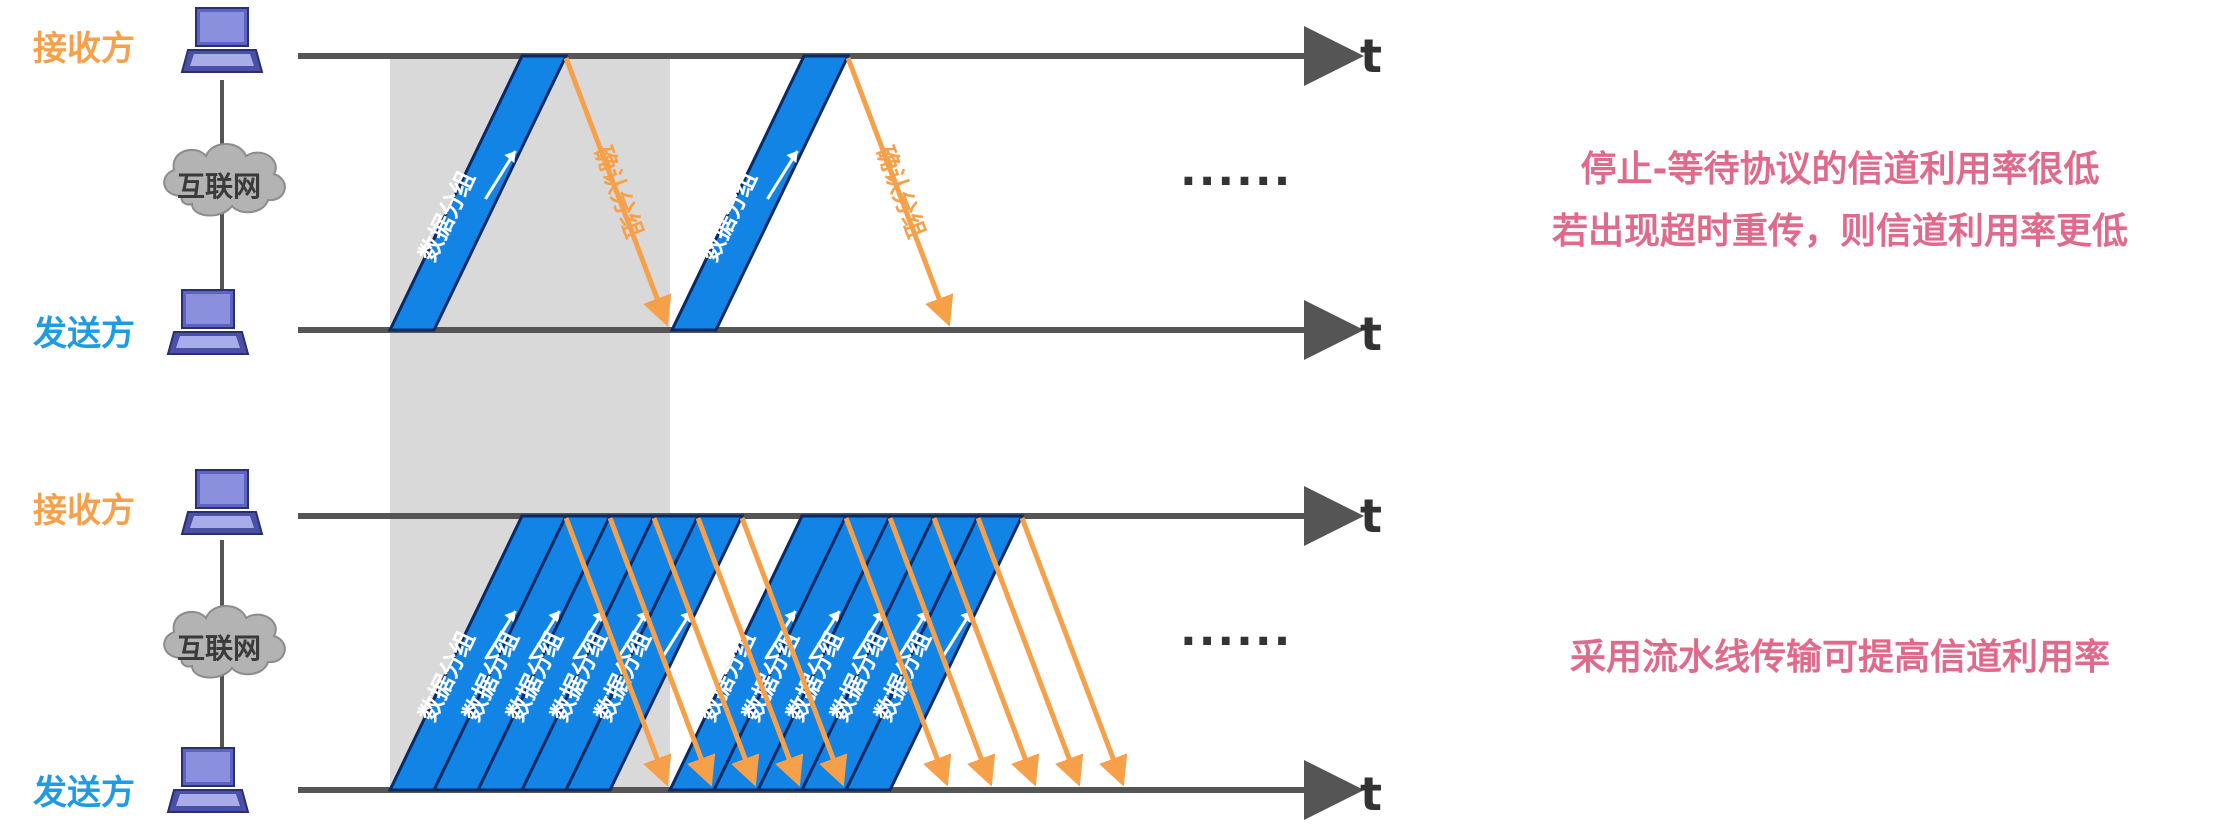 The image size is (2238, 831). What do you see at coordinates (1371, 516) in the screenshot?
I see `bottom-time-label-receiver: t` at bounding box center [1371, 516].